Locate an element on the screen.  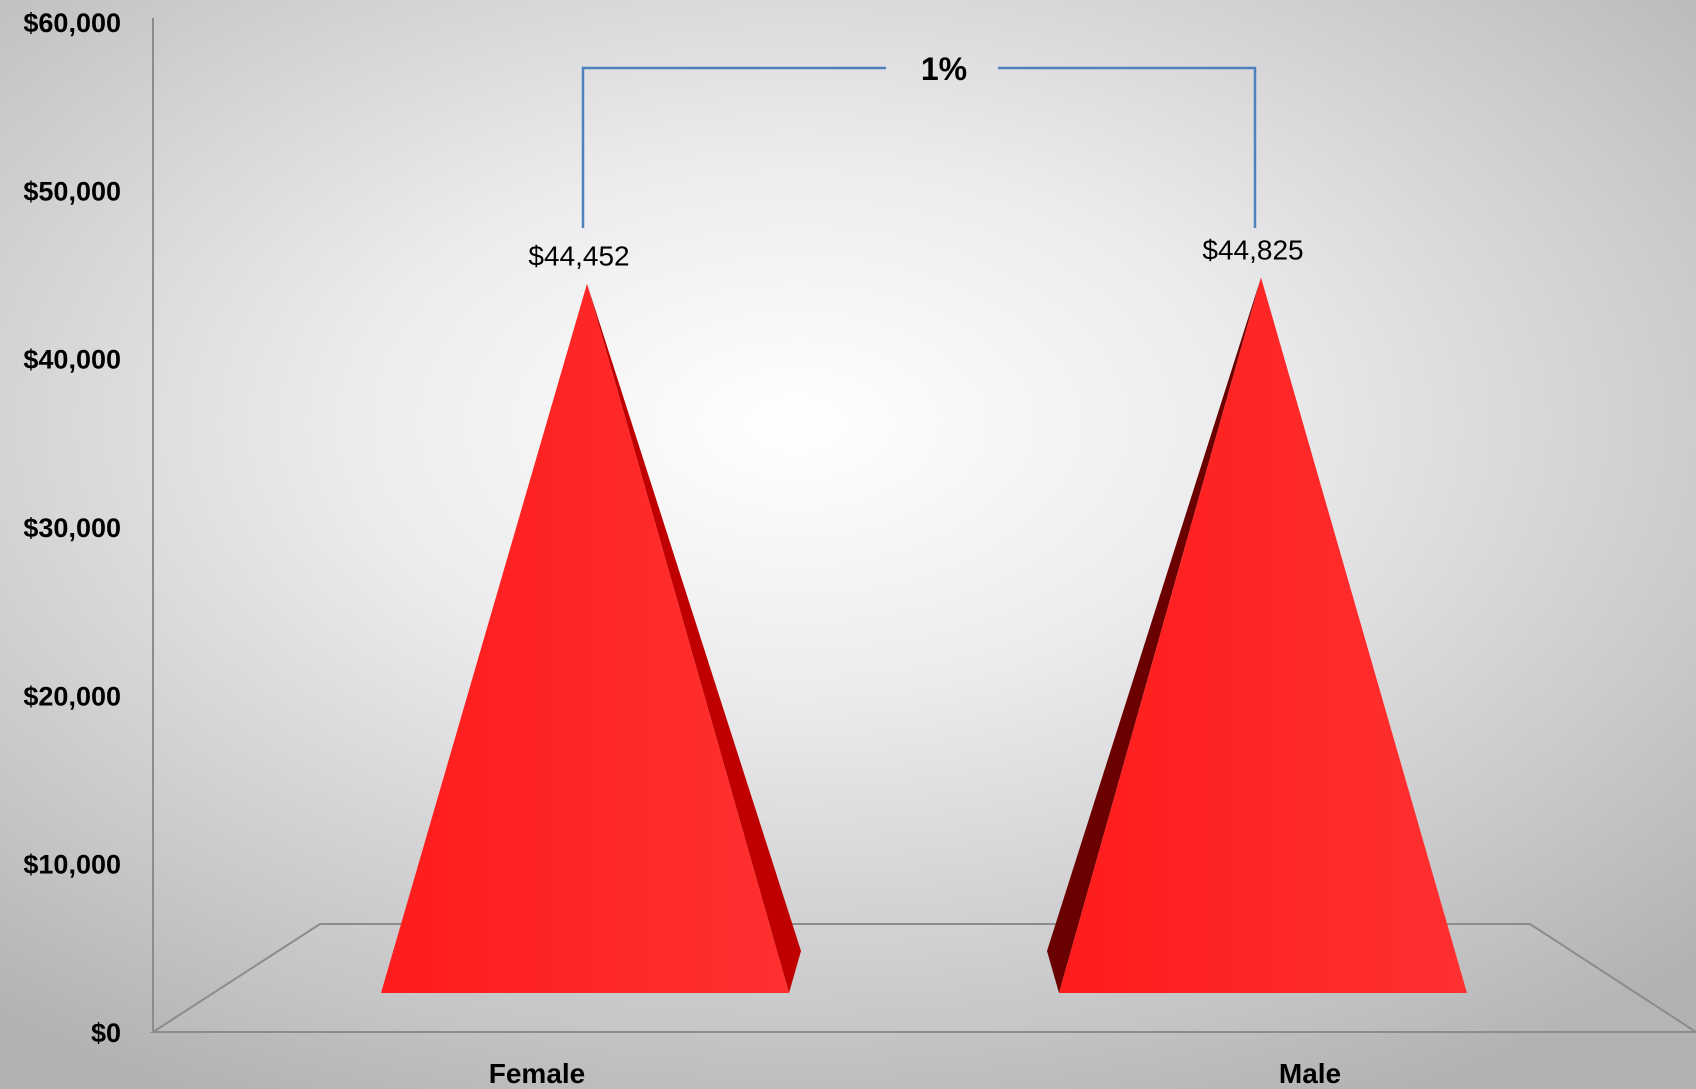
y-tick-label: $0 is located at coordinates (106, 1033).